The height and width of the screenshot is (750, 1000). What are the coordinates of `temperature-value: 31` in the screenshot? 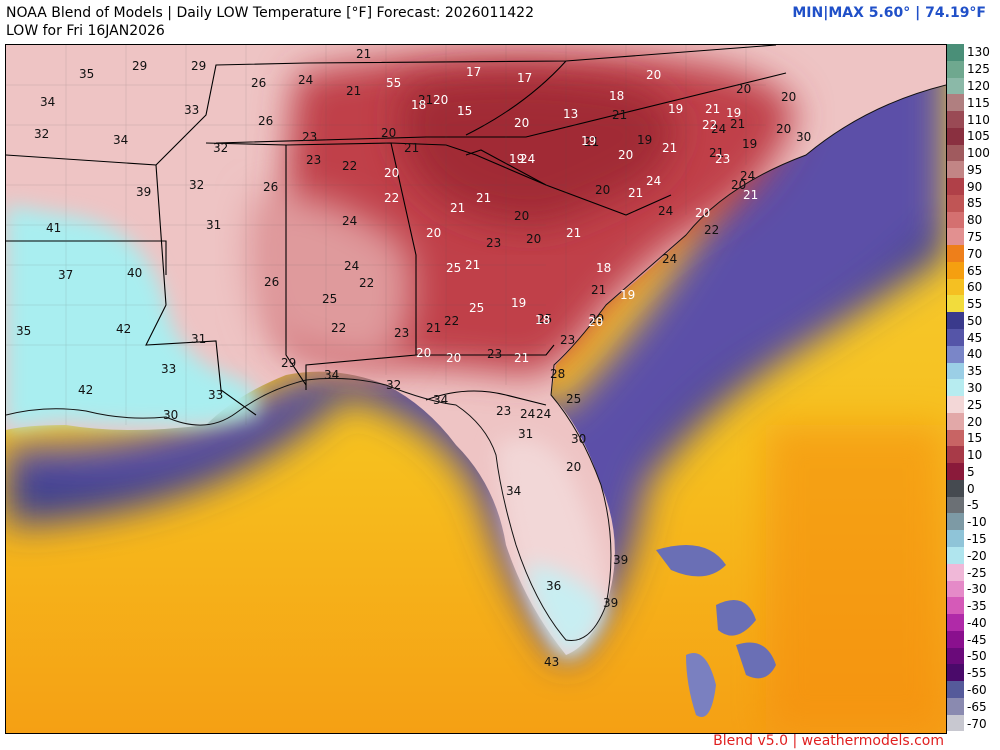 It's located at (213, 225).